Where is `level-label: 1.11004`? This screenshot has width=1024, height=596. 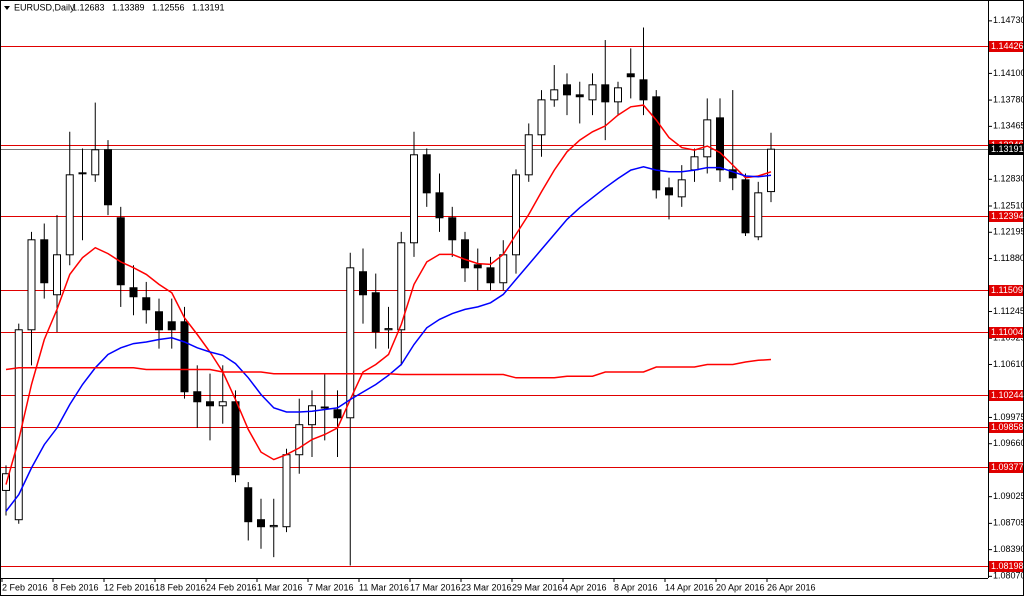
level-label: 1.11004 is located at coordinates (1007, 332).